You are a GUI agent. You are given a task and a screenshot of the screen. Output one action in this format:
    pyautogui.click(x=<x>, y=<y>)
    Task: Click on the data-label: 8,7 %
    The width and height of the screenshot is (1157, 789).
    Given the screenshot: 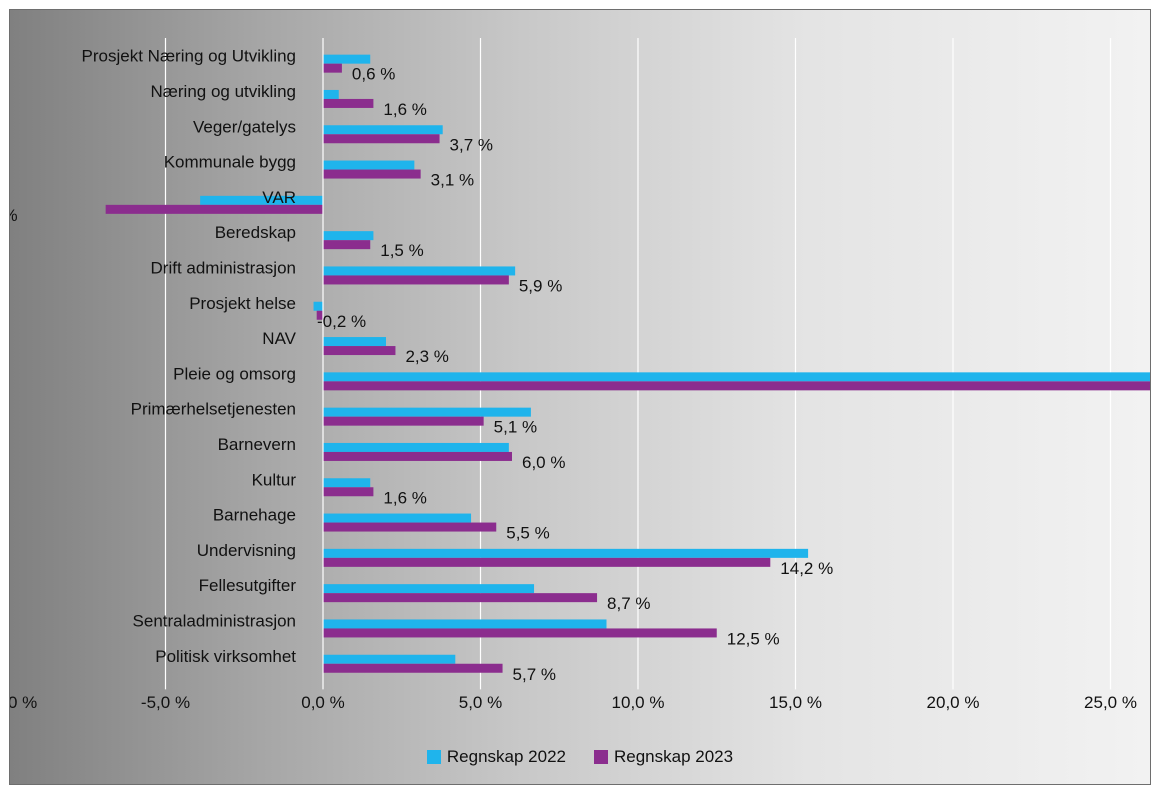 What is the action you would take?
    pyautogui.click(x=628, y=603)
    